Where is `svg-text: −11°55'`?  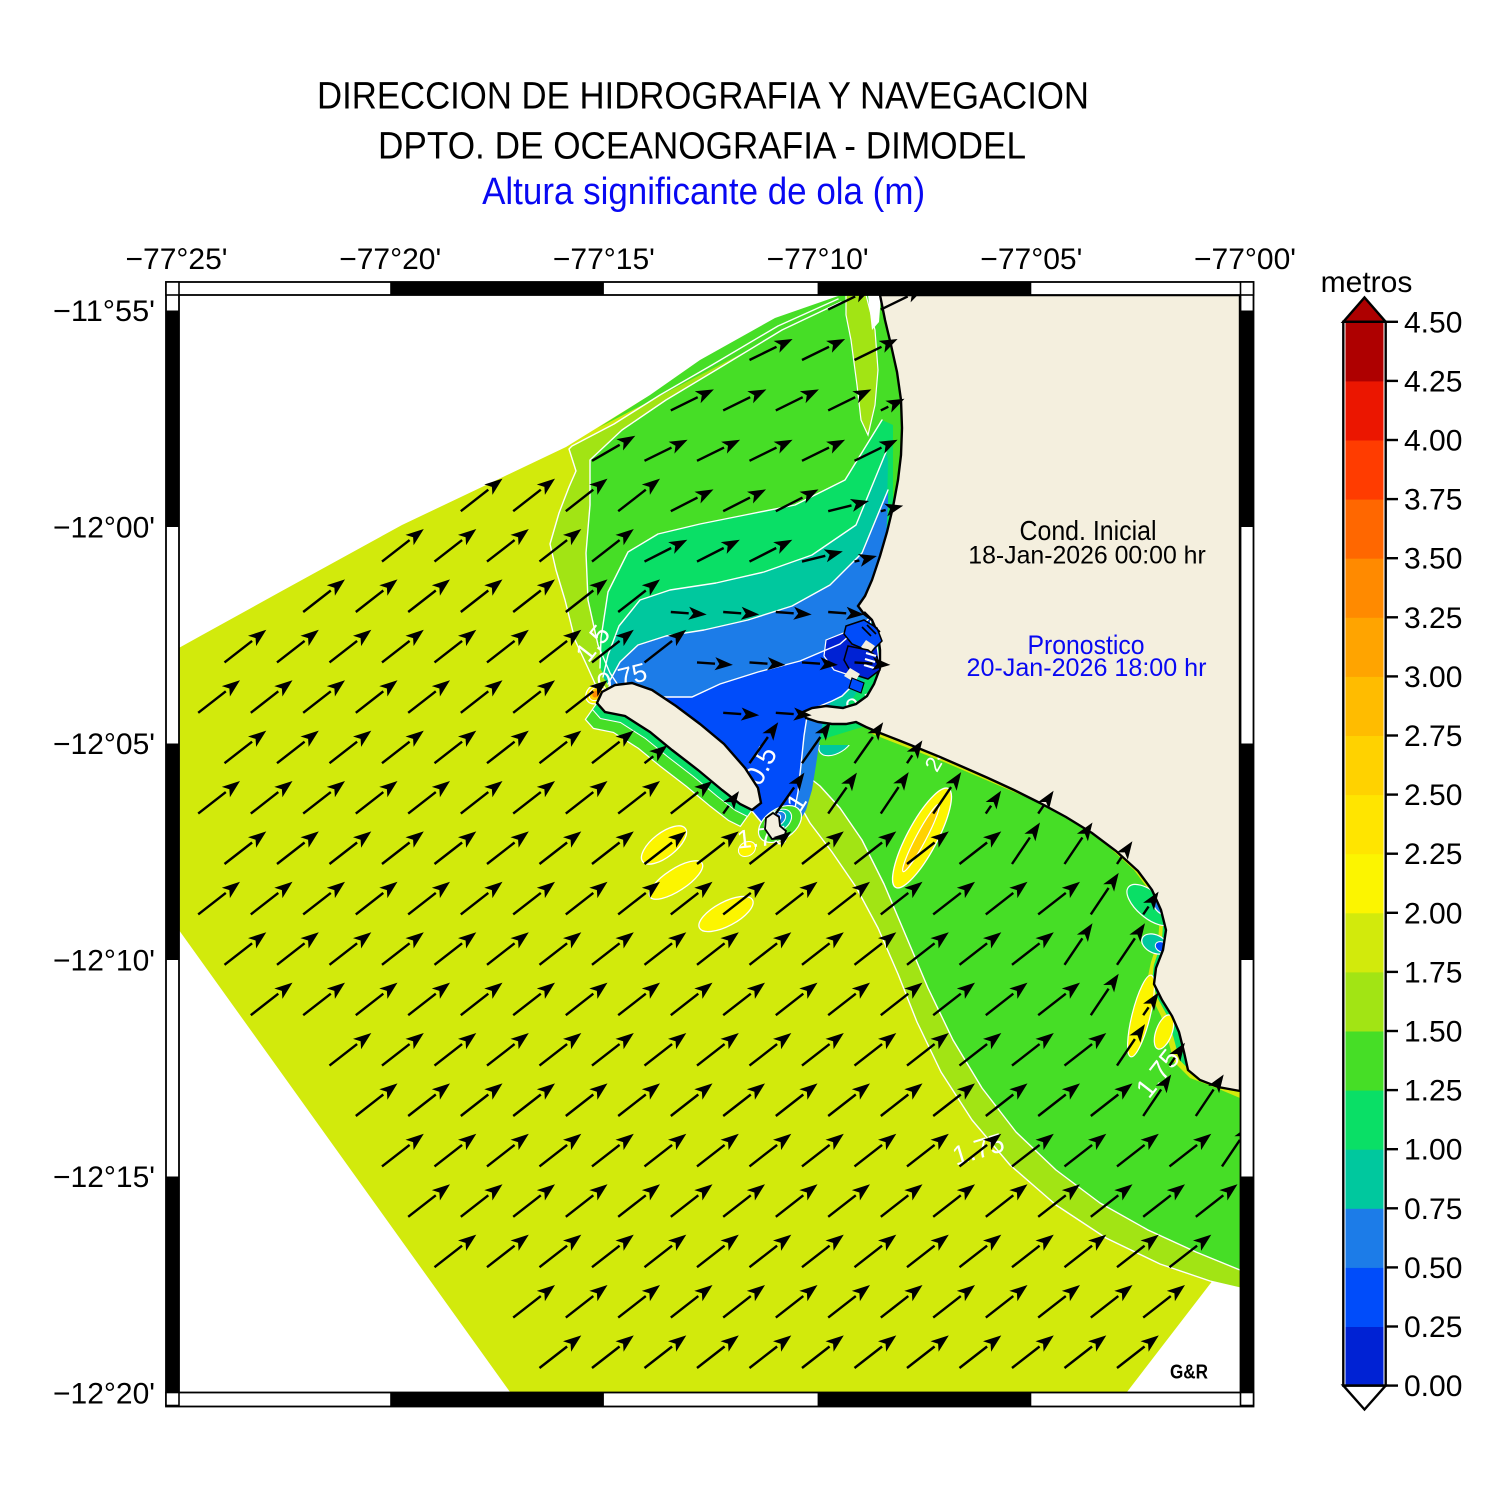
svg-text: −11°55' is located at coordinates (104, 311).